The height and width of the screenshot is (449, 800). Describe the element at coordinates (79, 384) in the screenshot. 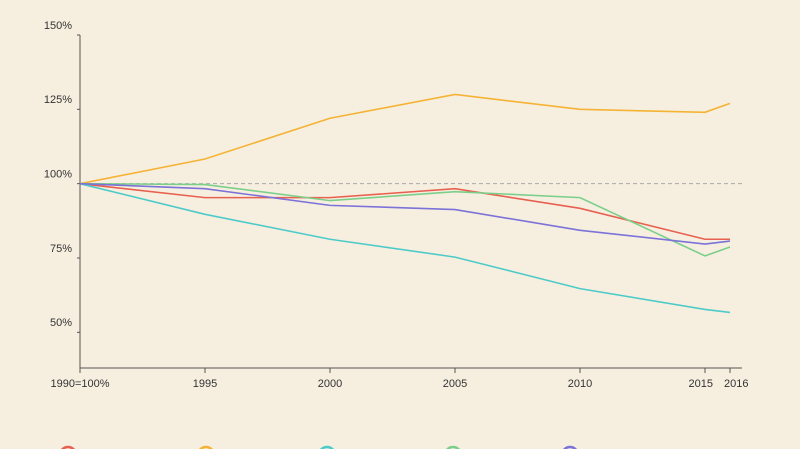

I see `x-tick-label: 1990=100%` at that location.